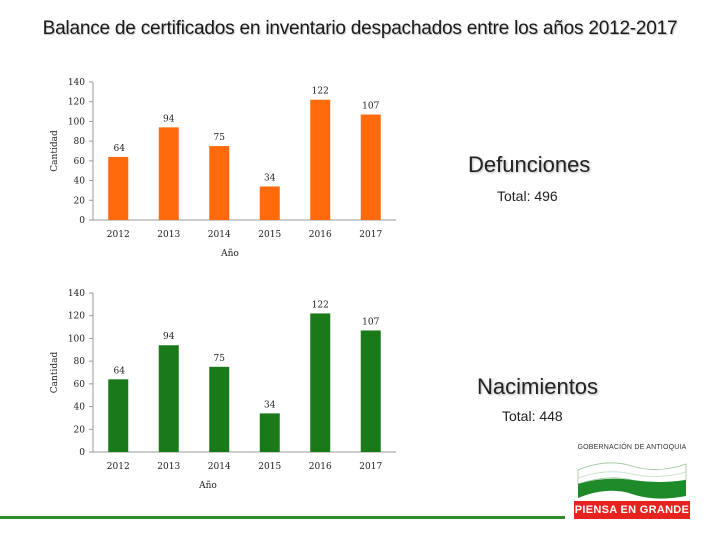  I want to click on footer-divider, so click(282, 517).